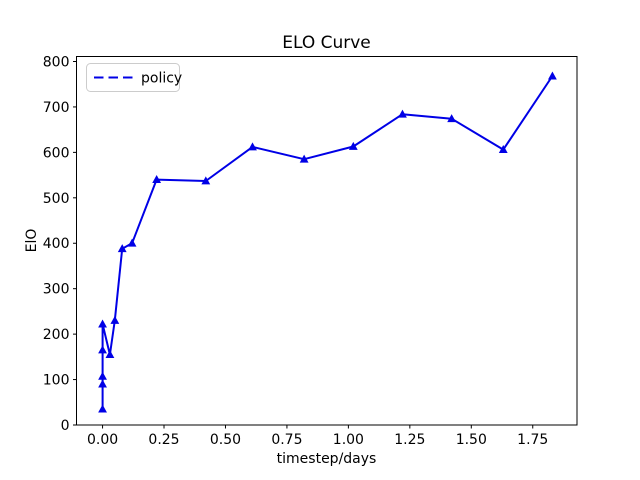 The width and height of the screenshot is (640, 480). Describe the element at coordinates (532, 440) in the screenshot. I see `x-tick-label: 1.75` at that location.